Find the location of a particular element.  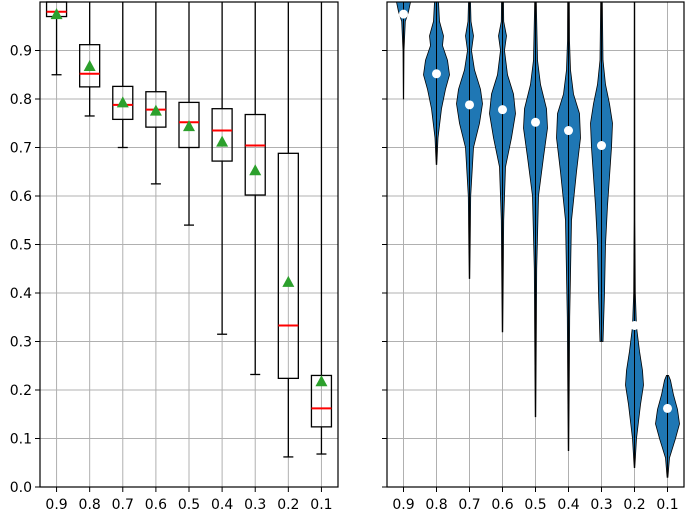

violin-0.6 is located at coordinates (502, 167).